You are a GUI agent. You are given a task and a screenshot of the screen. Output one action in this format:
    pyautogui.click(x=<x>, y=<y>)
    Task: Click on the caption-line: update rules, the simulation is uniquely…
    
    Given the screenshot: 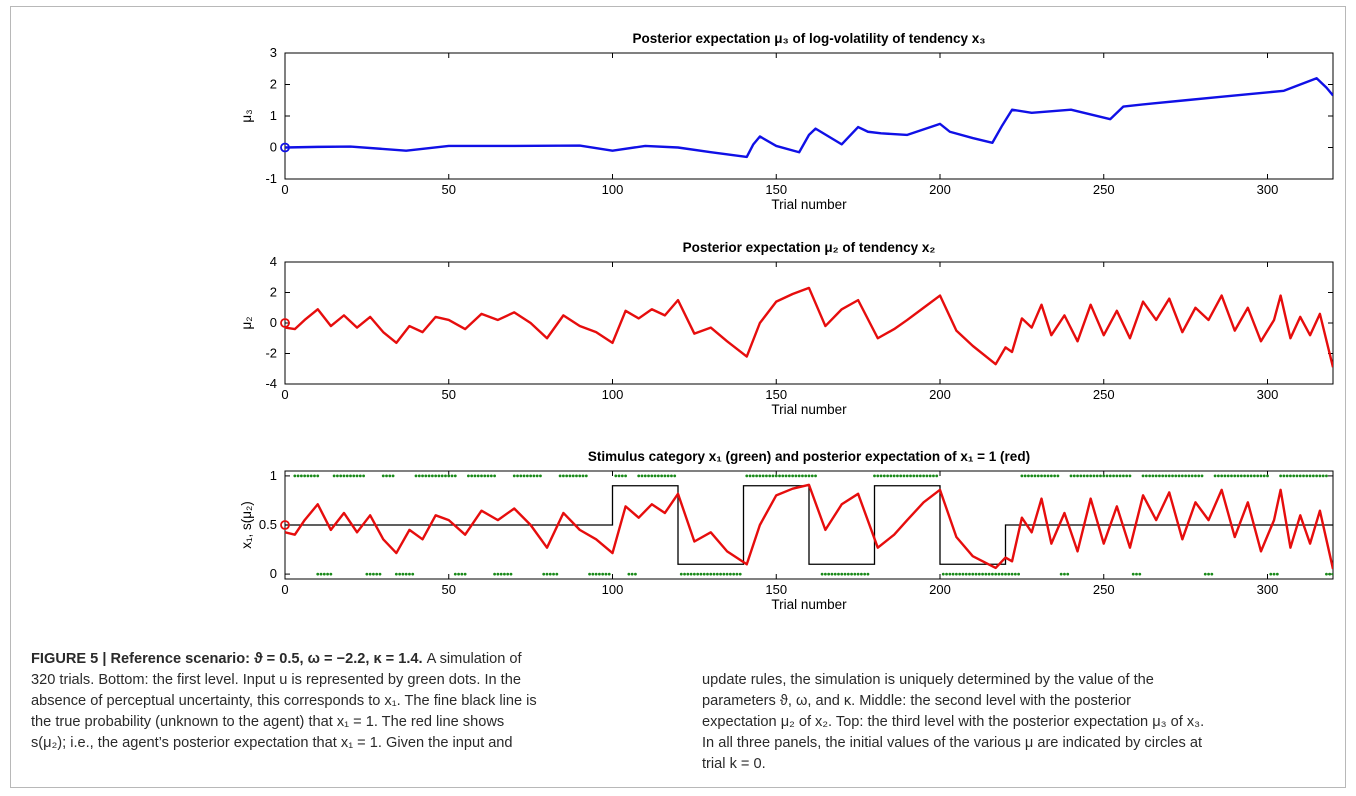 What is the action you would take?
    pyautogui.click(x=928, y=680)
    